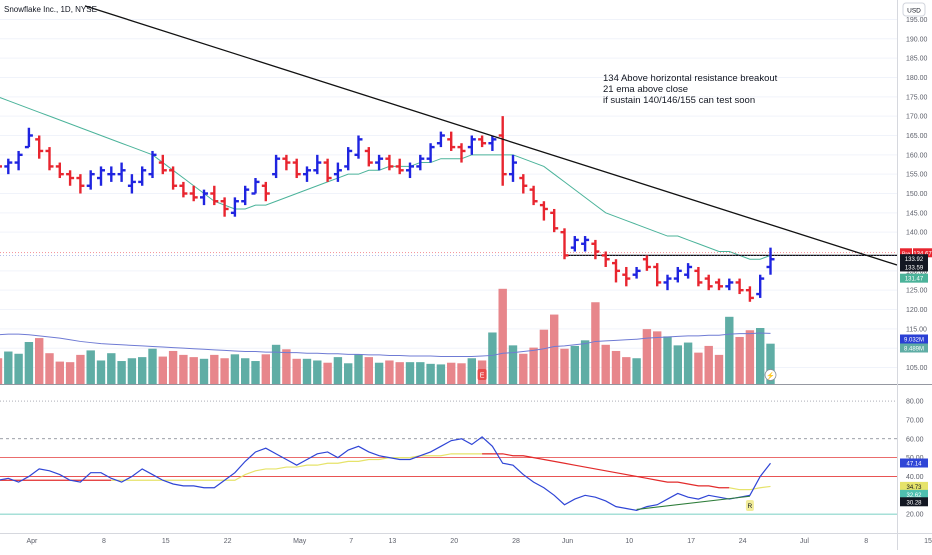 The width and height of the screenshot is (932, 555). What do you see at coordinates (917, 213) in the screenshot?
I see `price-tick-label: 145.00` at bounding box center [917, 213].